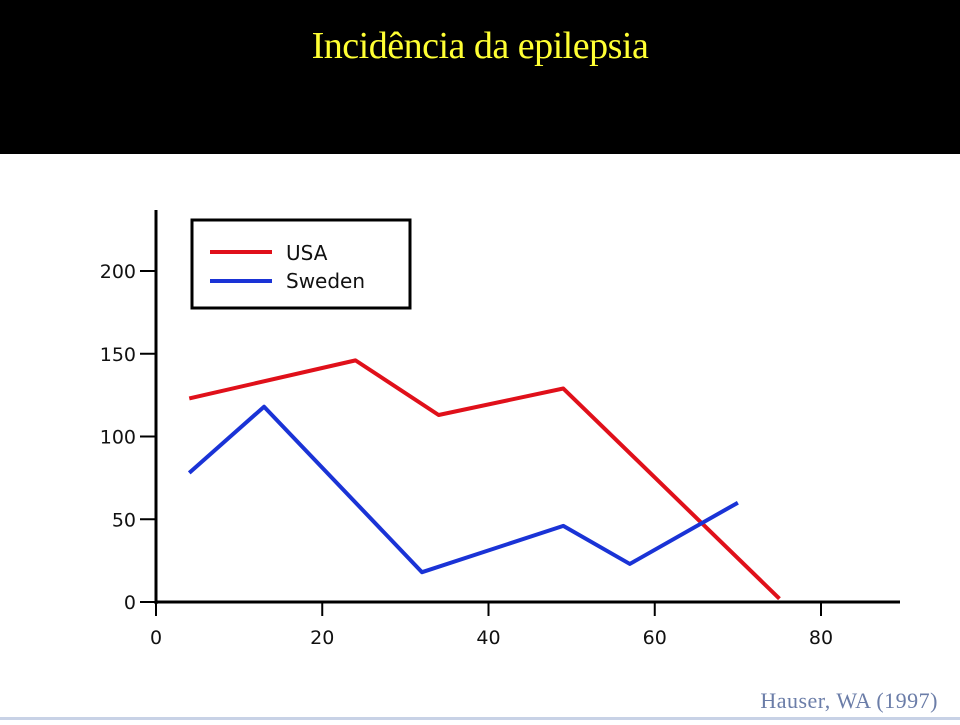 Image resolution: width=960 pixels, height=725 pixels. I want to click on legend: USA Sweden, so click(301, 264).